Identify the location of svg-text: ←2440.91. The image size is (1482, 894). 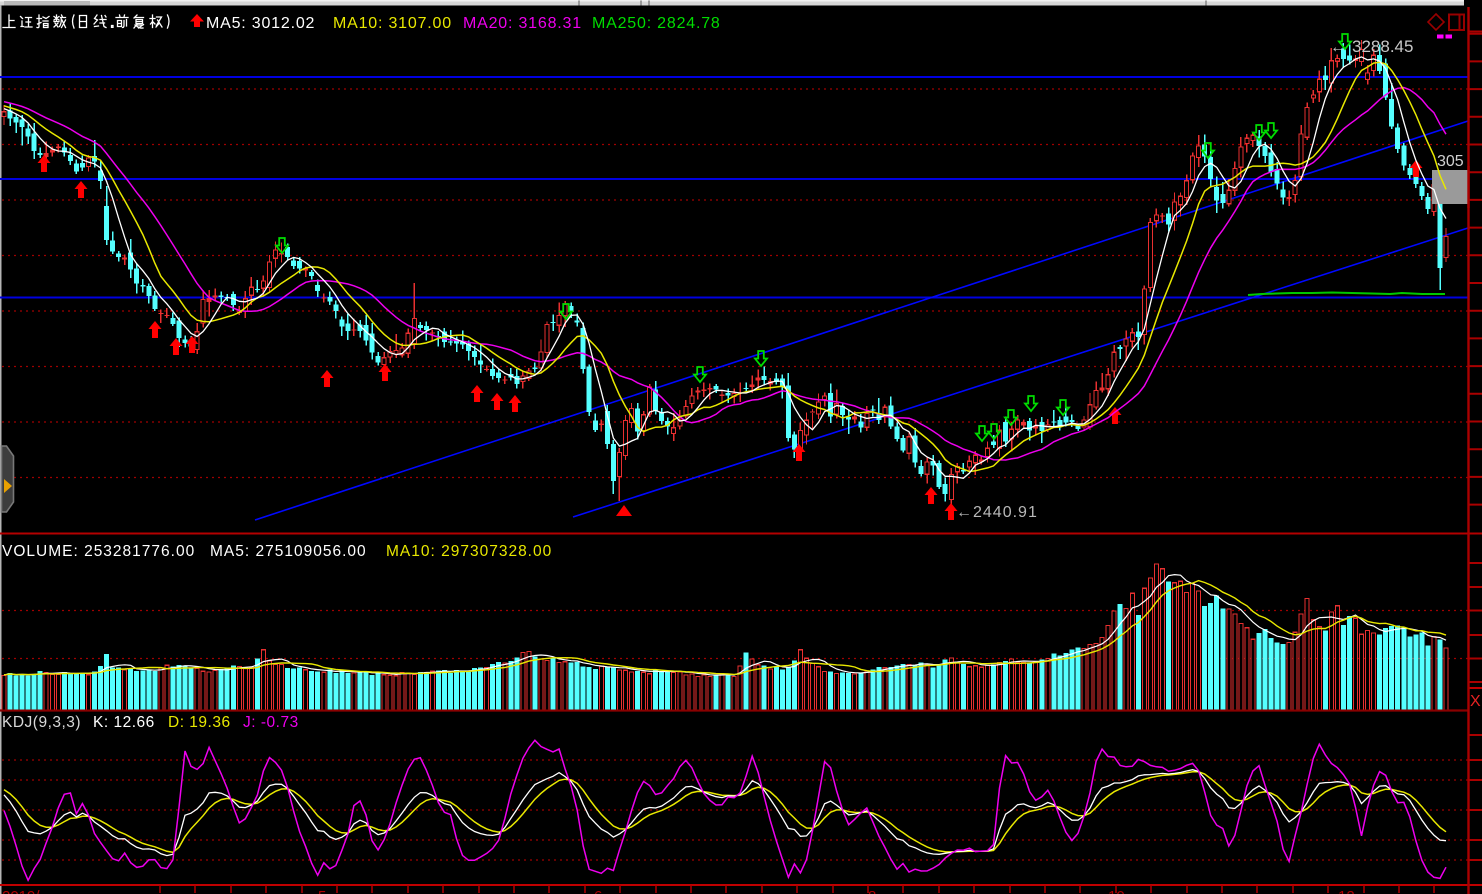
(997, 512).